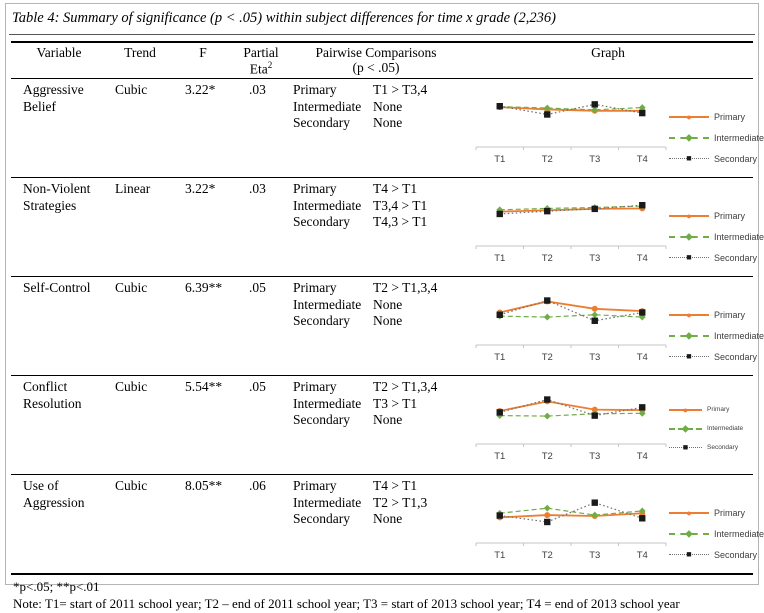  What do you see at coordinates (547, 515) in the screenshot?
I see `data-point-primary` at bounding box center [547, 515].